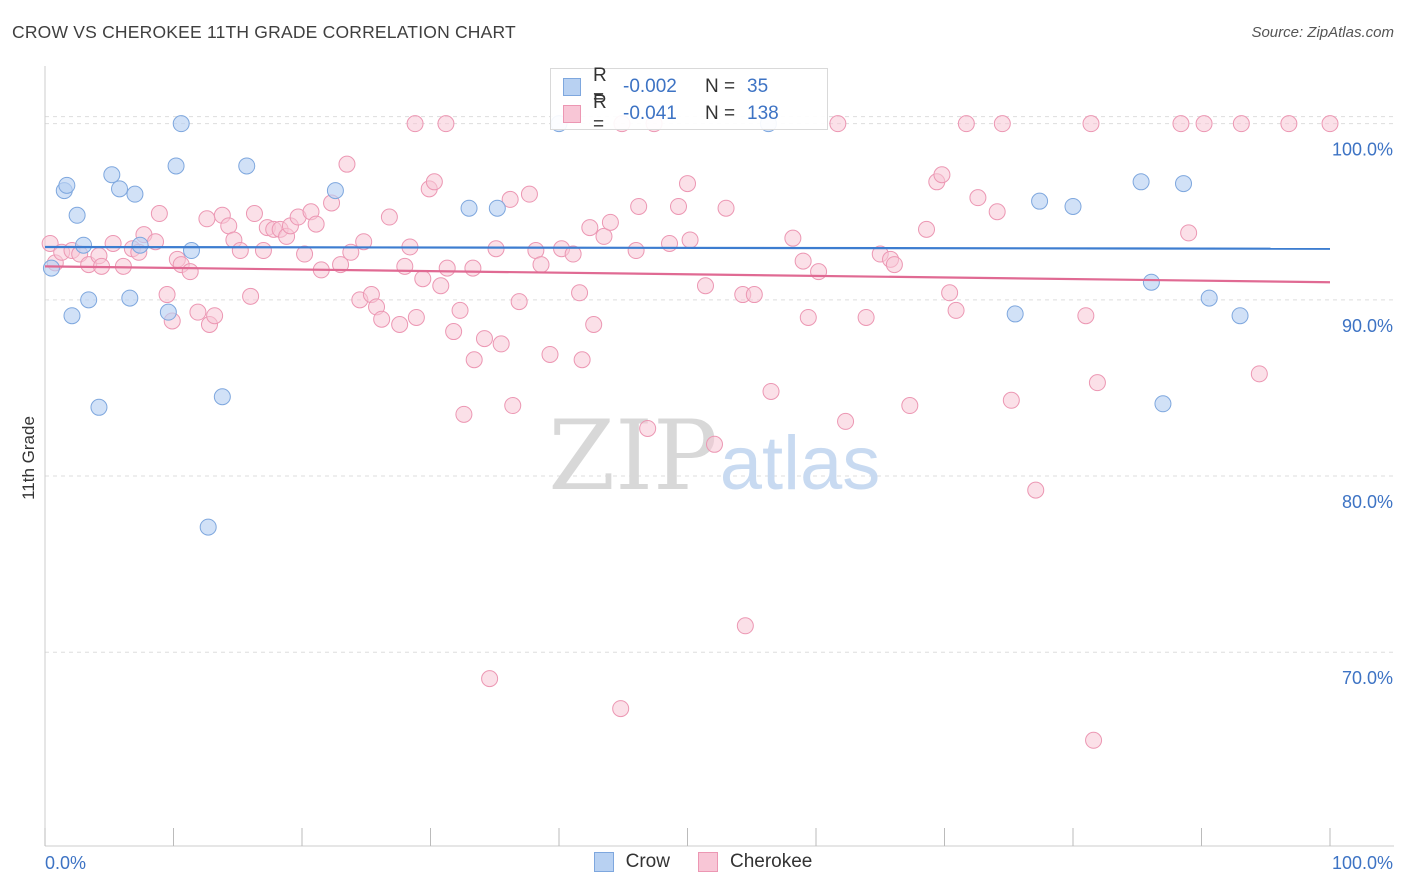 The width and height of the screenshot is (1406, 892). What do you see at coordinates (771, 861) in the screenshot?
I see `legend-label-cherokee: Cherokee` at bounding box center [771, 861].